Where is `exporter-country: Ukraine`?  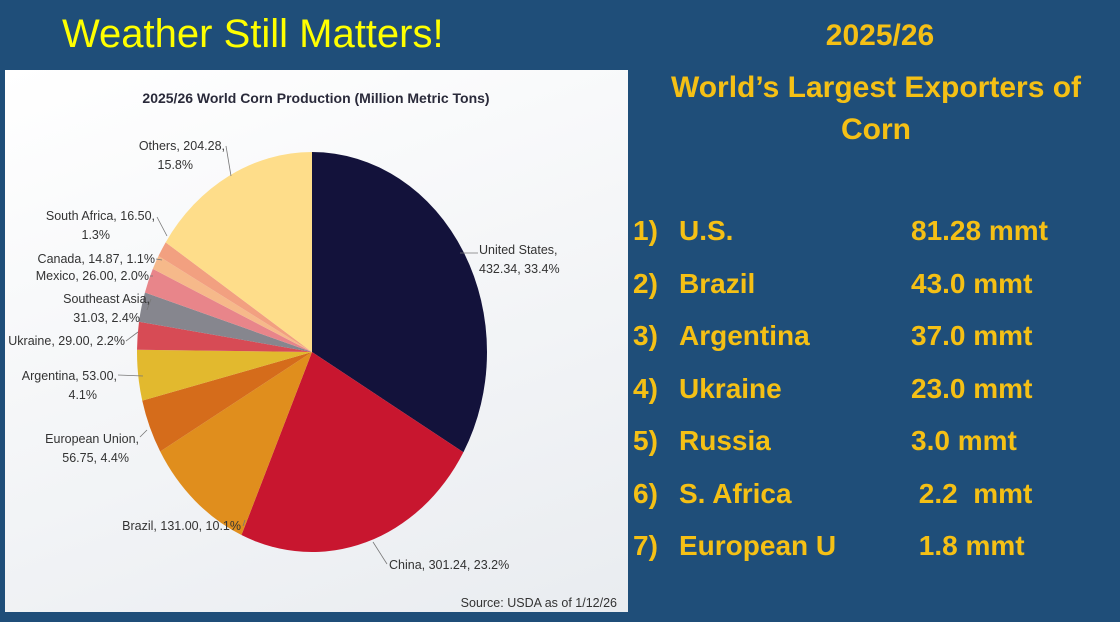
exporter-country: Ukraine is located at coordinates (730, 388).